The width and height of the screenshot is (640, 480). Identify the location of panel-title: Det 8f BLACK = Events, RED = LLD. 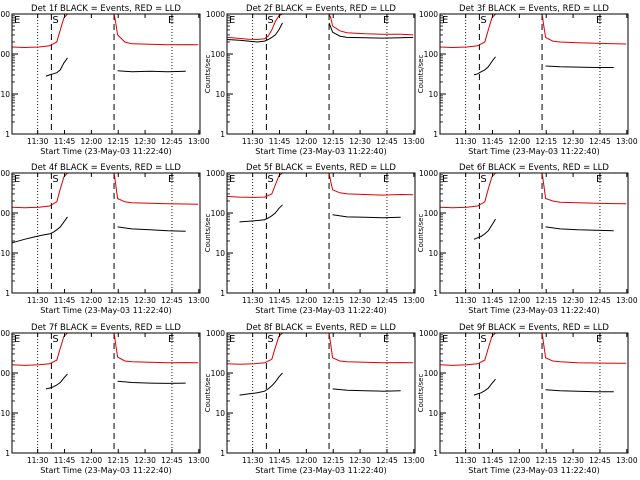
(321, 328).